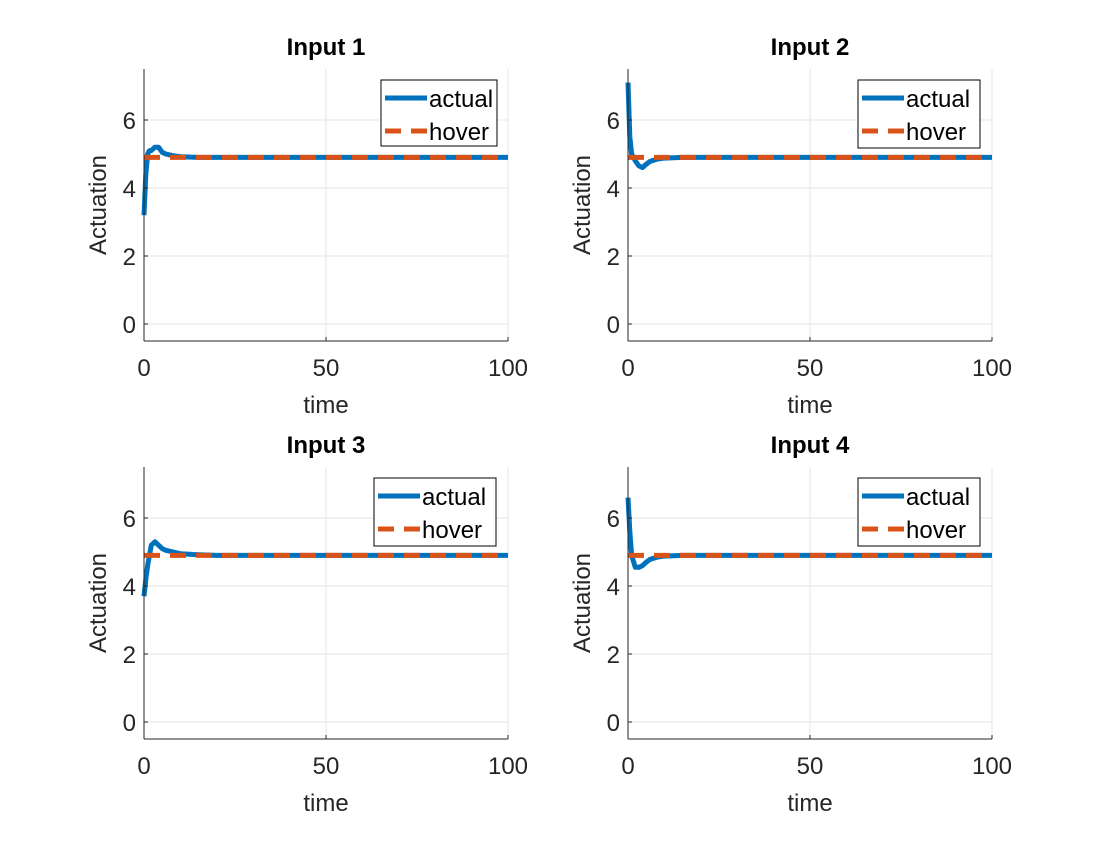 The height and width of the screenshot is (841, 1101). Describe the element at coordinates (810, 445) in the screenshot. I see `chart-title: Input 4` at that location.